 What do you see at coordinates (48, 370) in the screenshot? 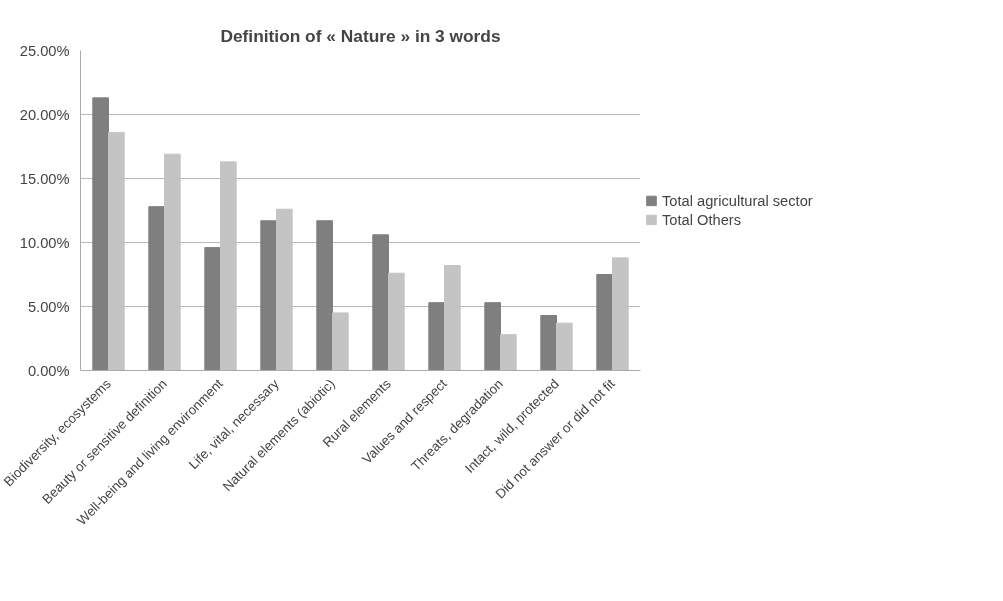
I see `y-tick-label: 0.00%` at bounding box center [48, 370].